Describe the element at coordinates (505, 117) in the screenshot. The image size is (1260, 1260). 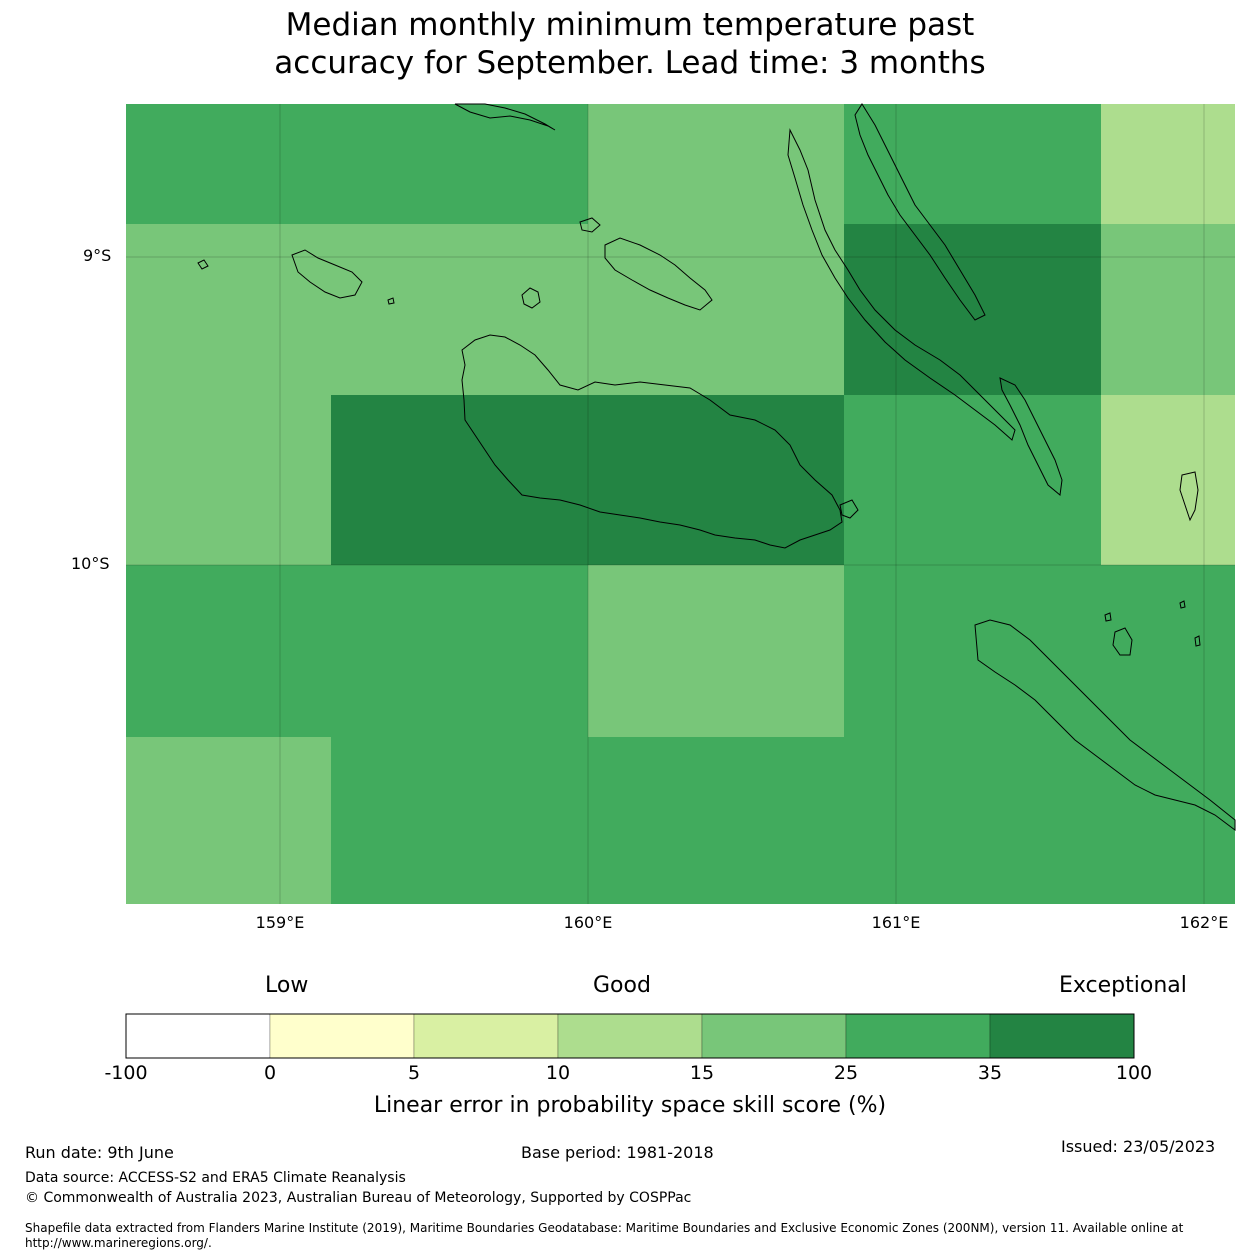
I see `coastline-north-islands` at that location.